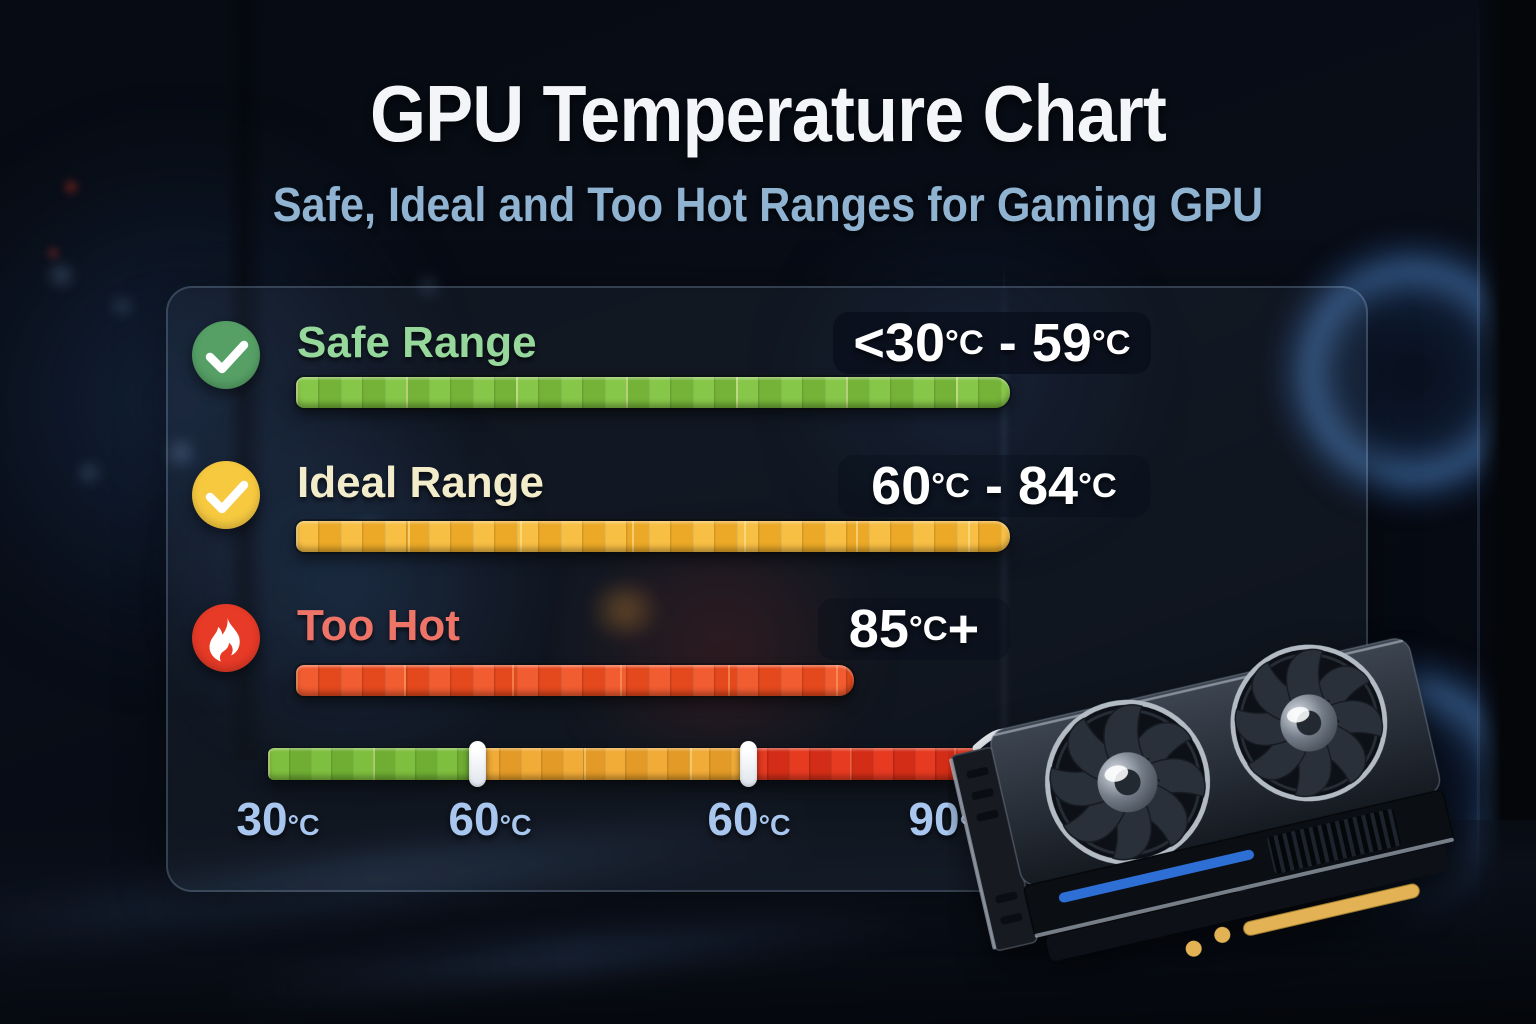  Describe the element at coordinates (373, 764) in the screenshot. I see `scale-green-segment` at that location.